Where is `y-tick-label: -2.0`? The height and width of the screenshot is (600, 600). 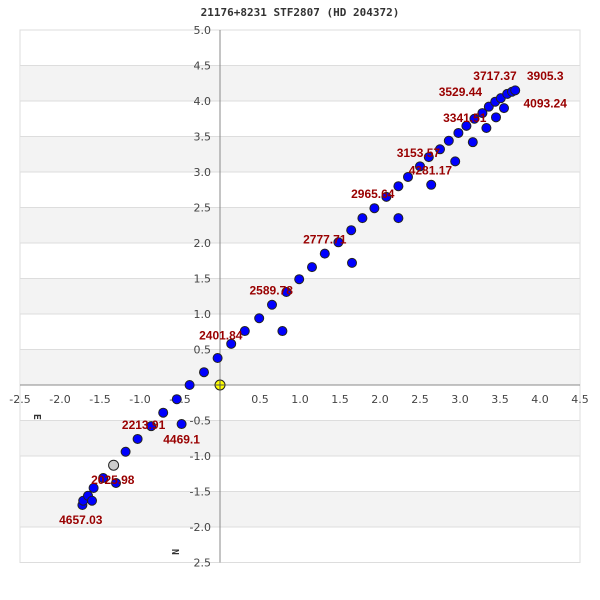
y-tick-label: -2.0 is located at coordinates (200, 527).